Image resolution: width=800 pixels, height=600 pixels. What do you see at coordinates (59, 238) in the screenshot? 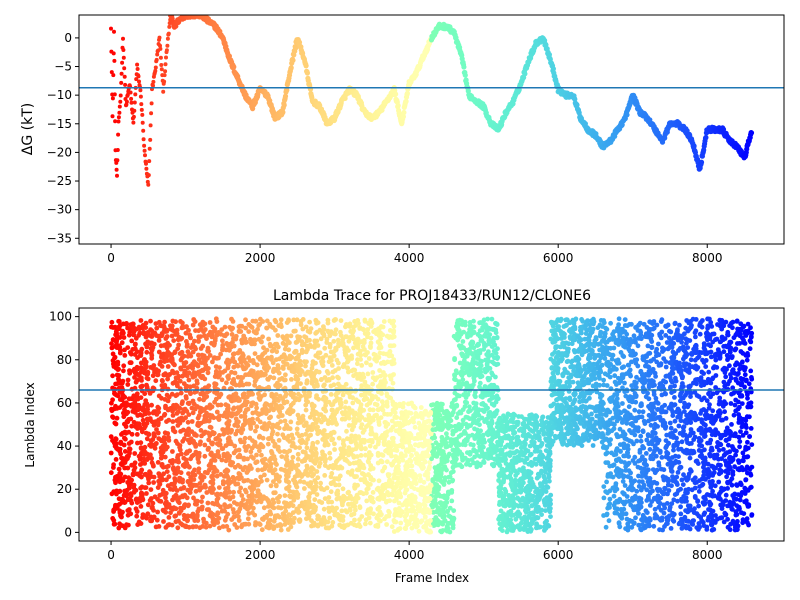
I see `delta-g-y-tick-label: −35` at bounding box center [59, 238].